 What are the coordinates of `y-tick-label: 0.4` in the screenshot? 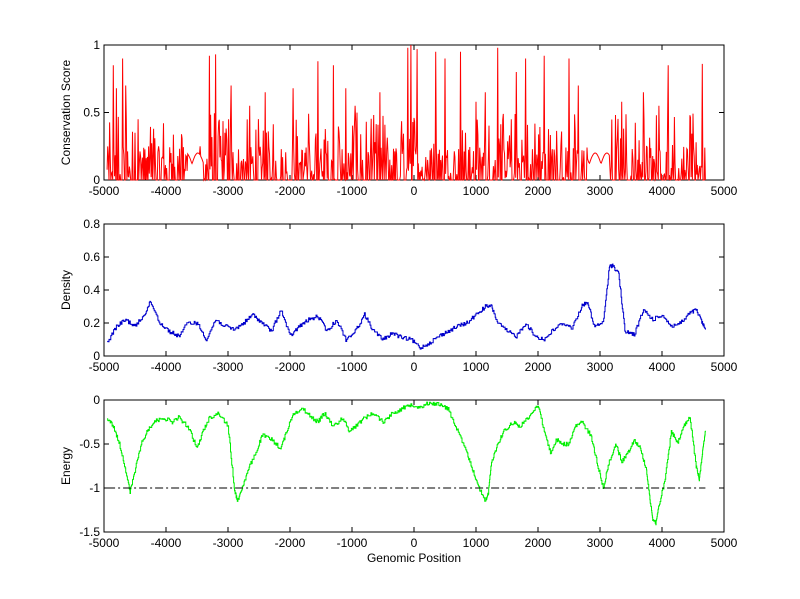 It's located at (91, 290).